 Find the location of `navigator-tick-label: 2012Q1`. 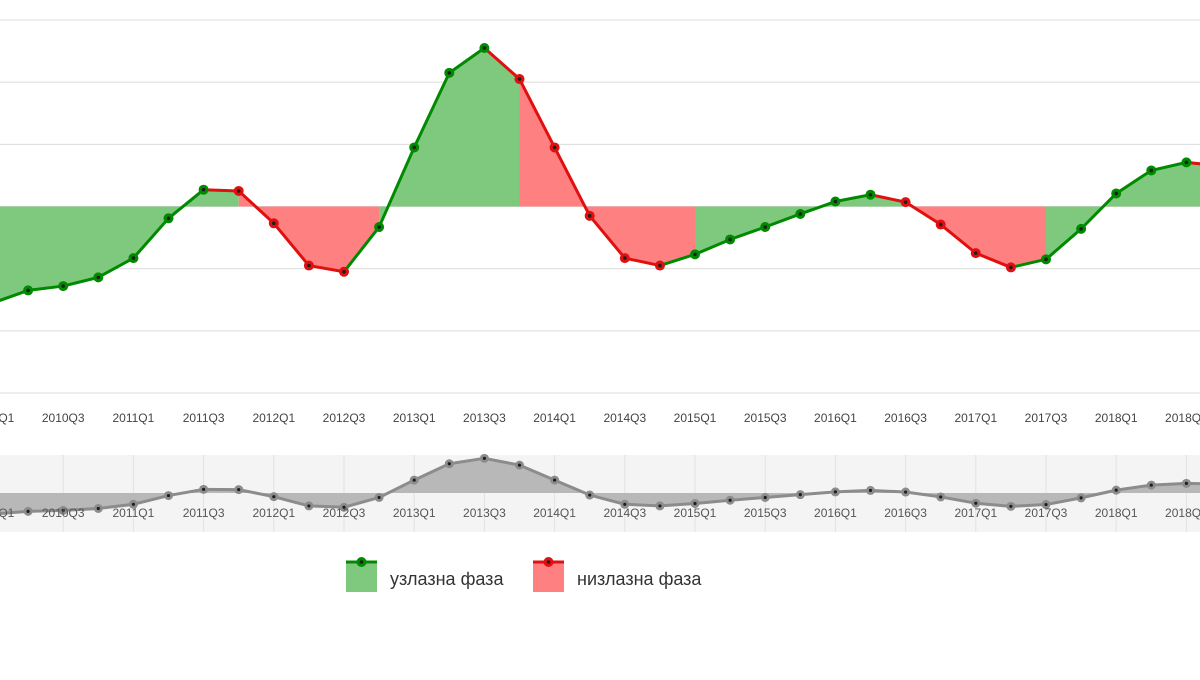

navigator-tick-label: 2012Q1 is located at coordinates (273, 513).